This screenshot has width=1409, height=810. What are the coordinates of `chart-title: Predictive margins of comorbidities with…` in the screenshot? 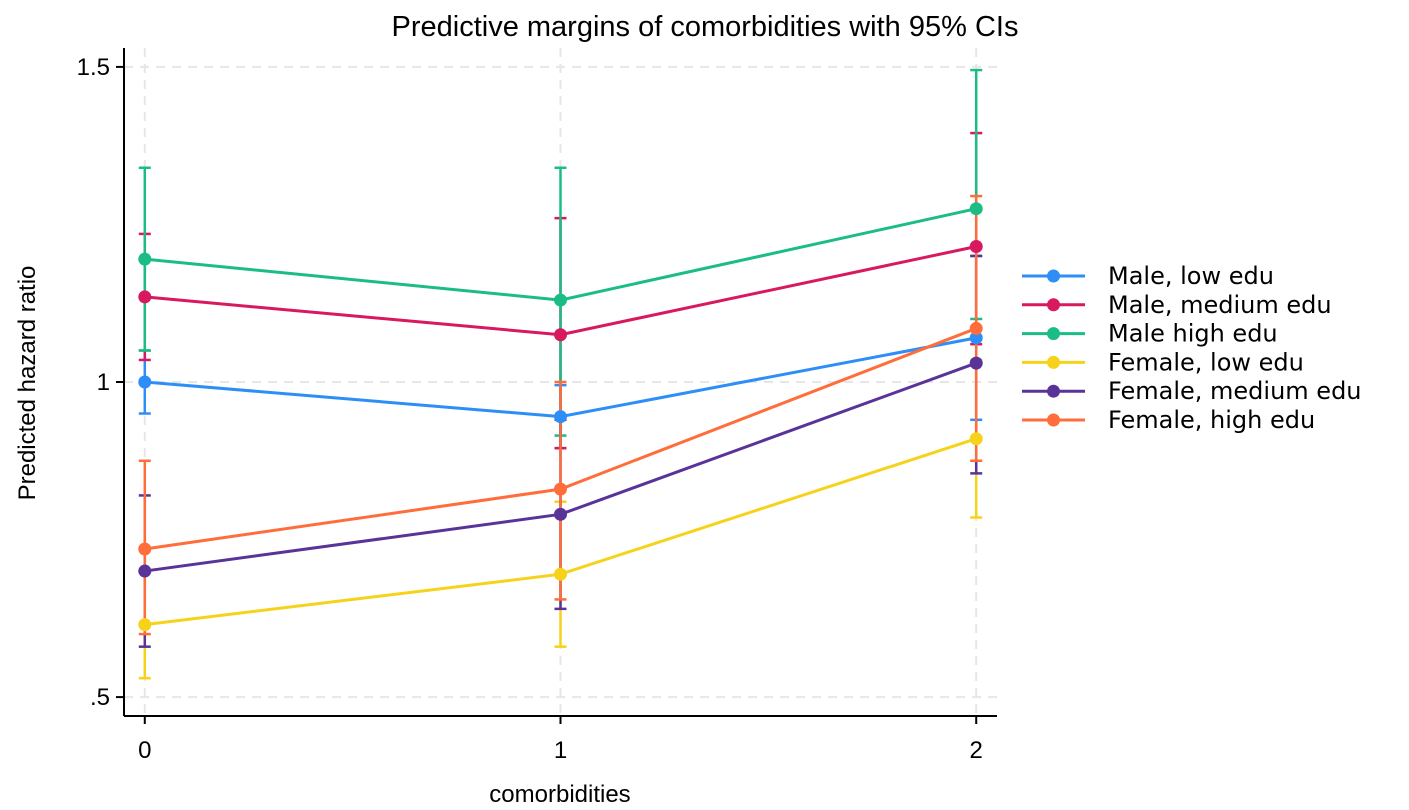 It's located at (705, 27).